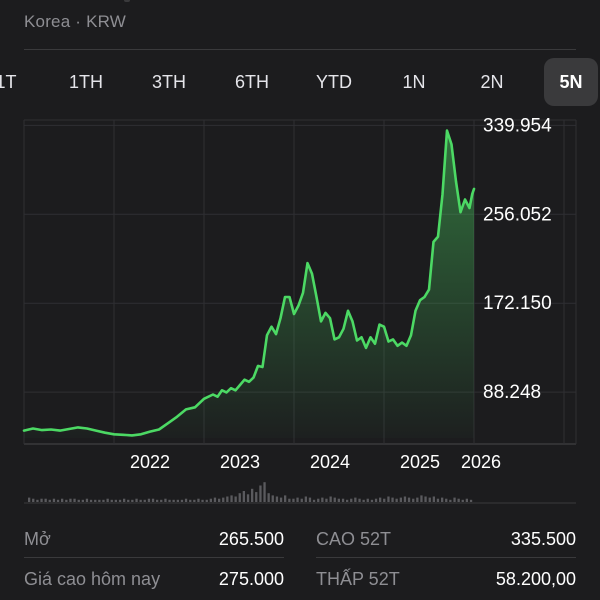  Describe the element at coordinates (168, 82) in the screenshot. I see `range-tab-3th: 3TH` at that location.